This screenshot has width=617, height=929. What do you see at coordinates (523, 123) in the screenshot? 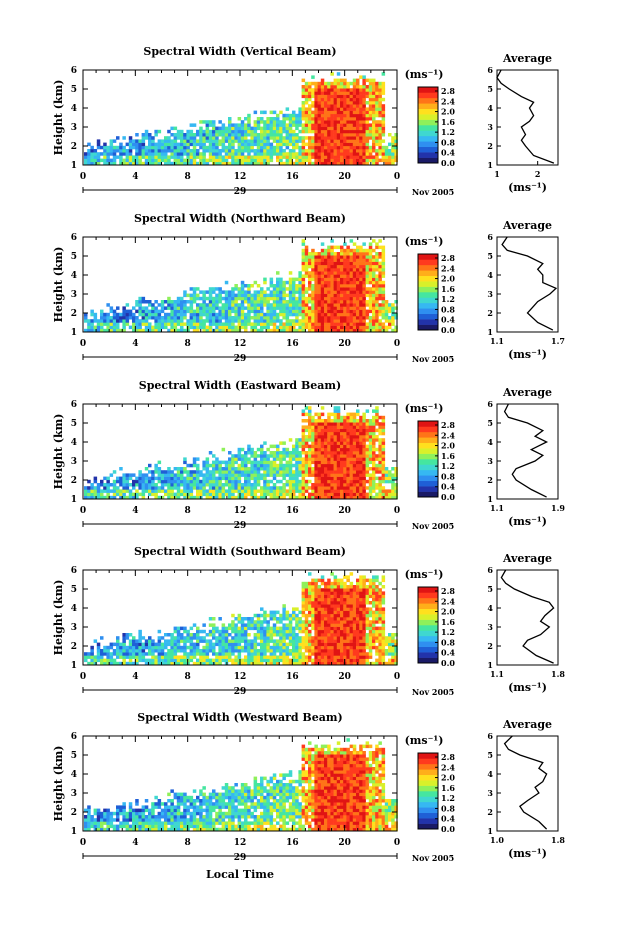
I see `average-profile: Average 1 2 3 4 5 6 1 2 (ms⁻¹)` at bounding box center [523, 123].